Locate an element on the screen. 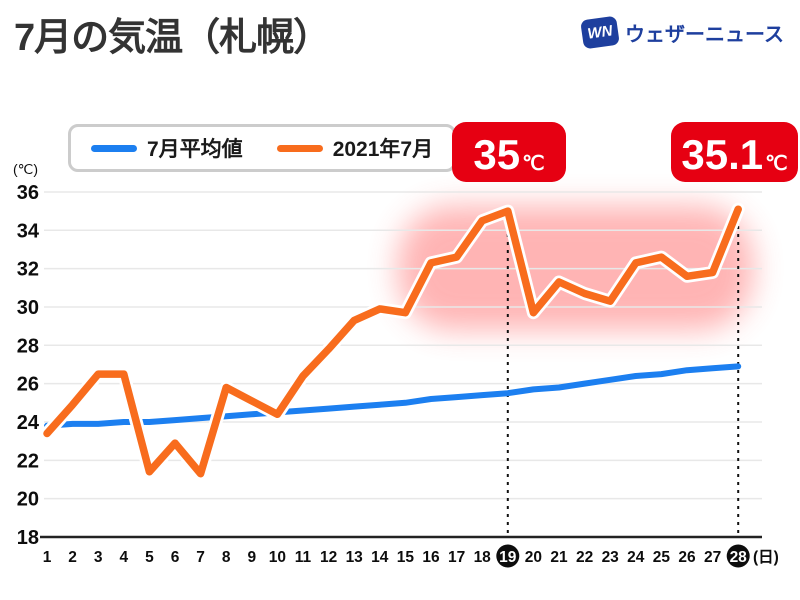 This screenshot has width=800, height=600. badge-value-day19: 35 is located at coordinates (497, 155).